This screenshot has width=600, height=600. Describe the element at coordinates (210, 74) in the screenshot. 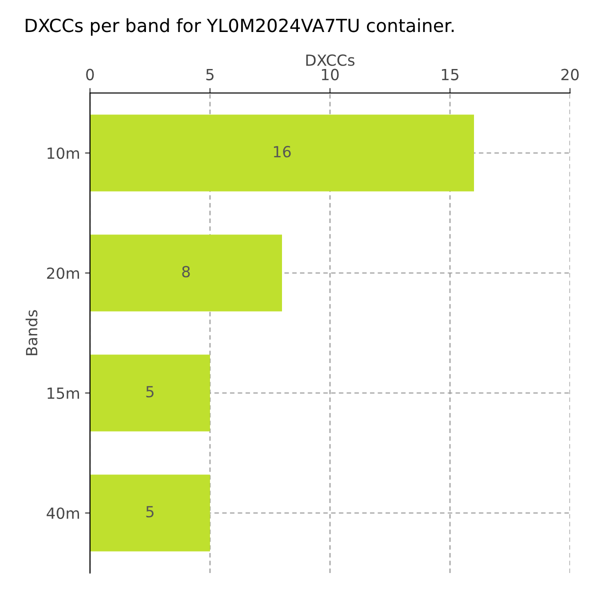

I see `x-tick-label: 5` at that location.